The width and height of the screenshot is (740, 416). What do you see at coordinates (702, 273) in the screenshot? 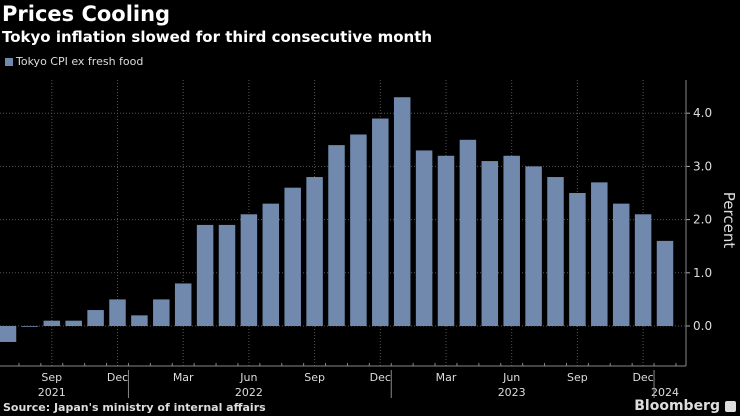
I see `y-tick-label: 1.0` at bounding box center [702, 273].